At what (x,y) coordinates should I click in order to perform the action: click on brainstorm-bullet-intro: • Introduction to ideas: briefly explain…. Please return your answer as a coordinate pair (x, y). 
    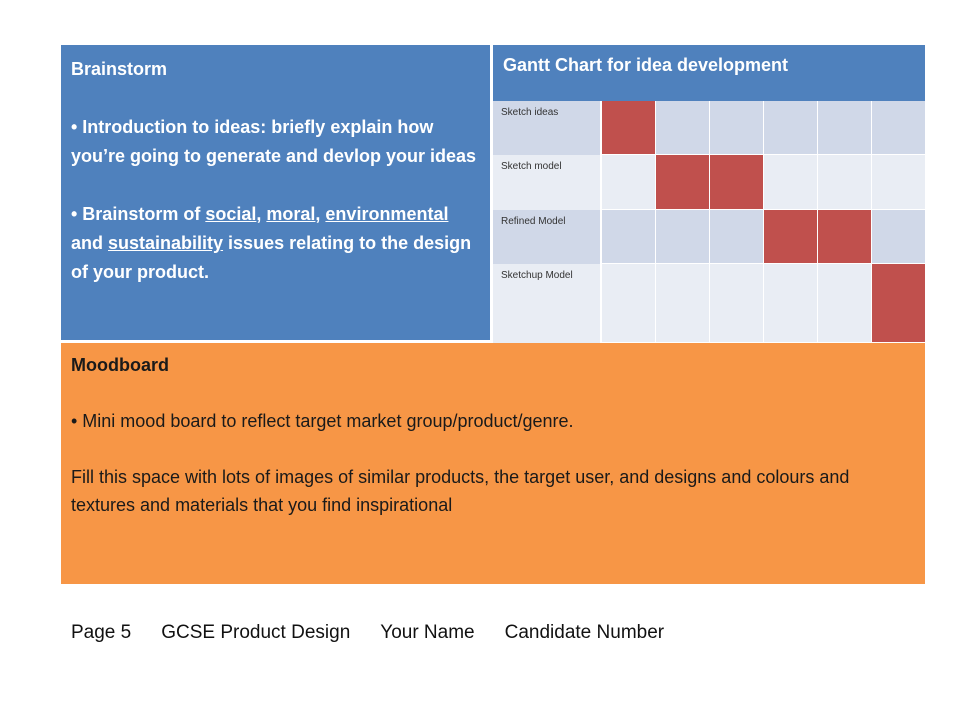
    Looking at the image, I should click on (274, 141).